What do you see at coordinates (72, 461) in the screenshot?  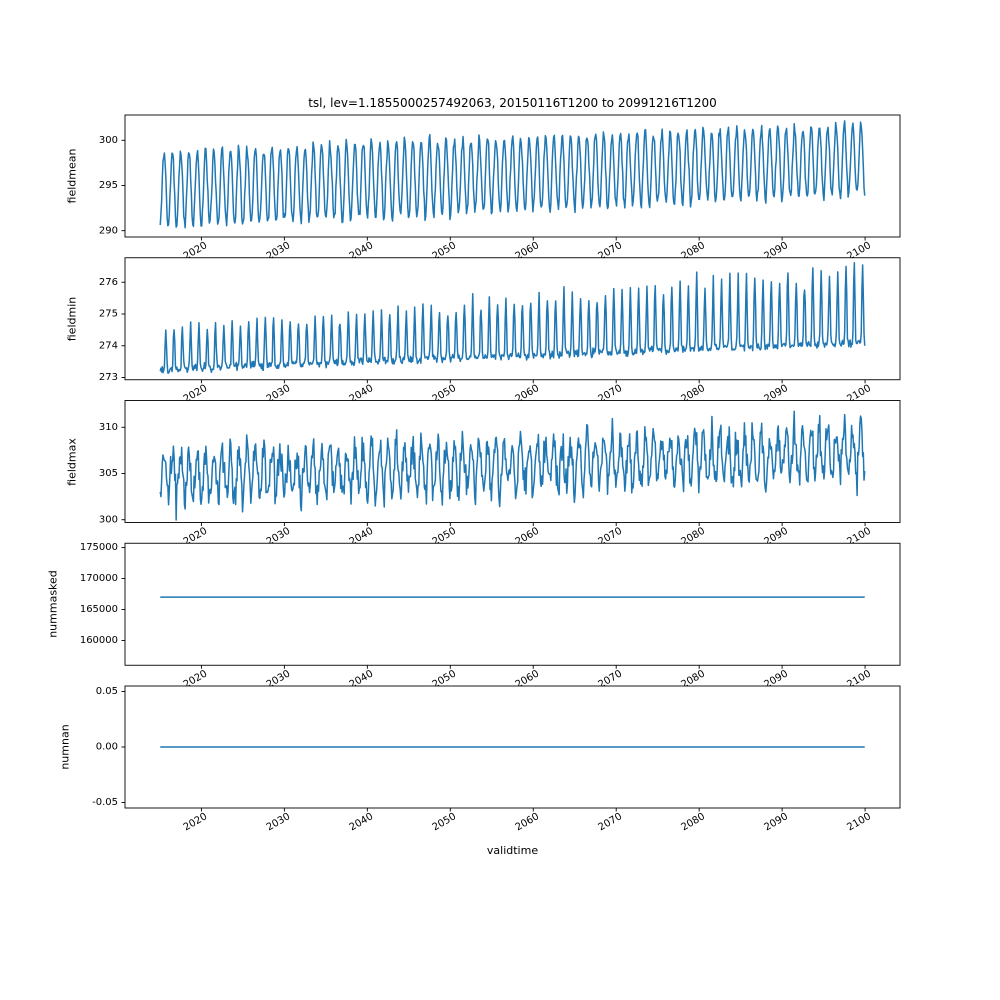 I see `y-axis-label-fieldmax: fieldmax` at bounding box center [72, 461].